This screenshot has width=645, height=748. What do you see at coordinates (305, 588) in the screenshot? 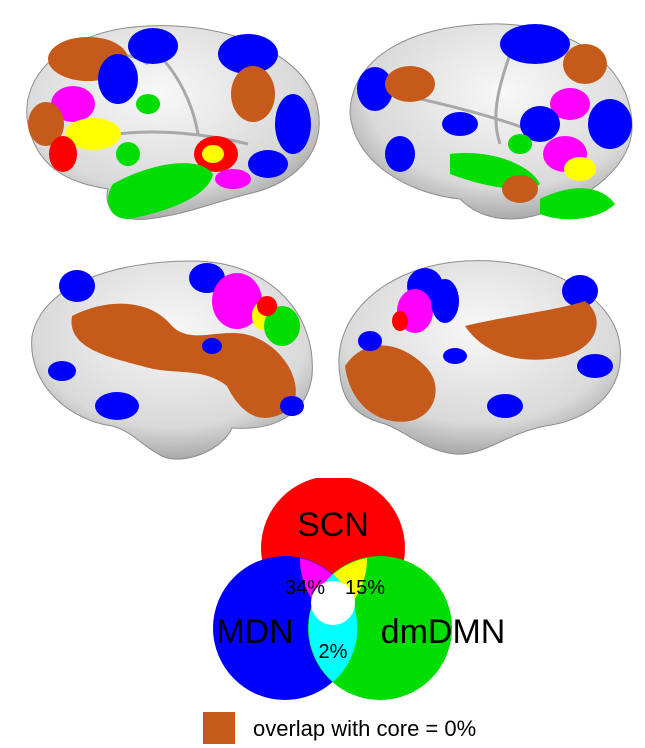
I see `venn-scn-mdn-pct: 34%` at bounding box center [305, 588].